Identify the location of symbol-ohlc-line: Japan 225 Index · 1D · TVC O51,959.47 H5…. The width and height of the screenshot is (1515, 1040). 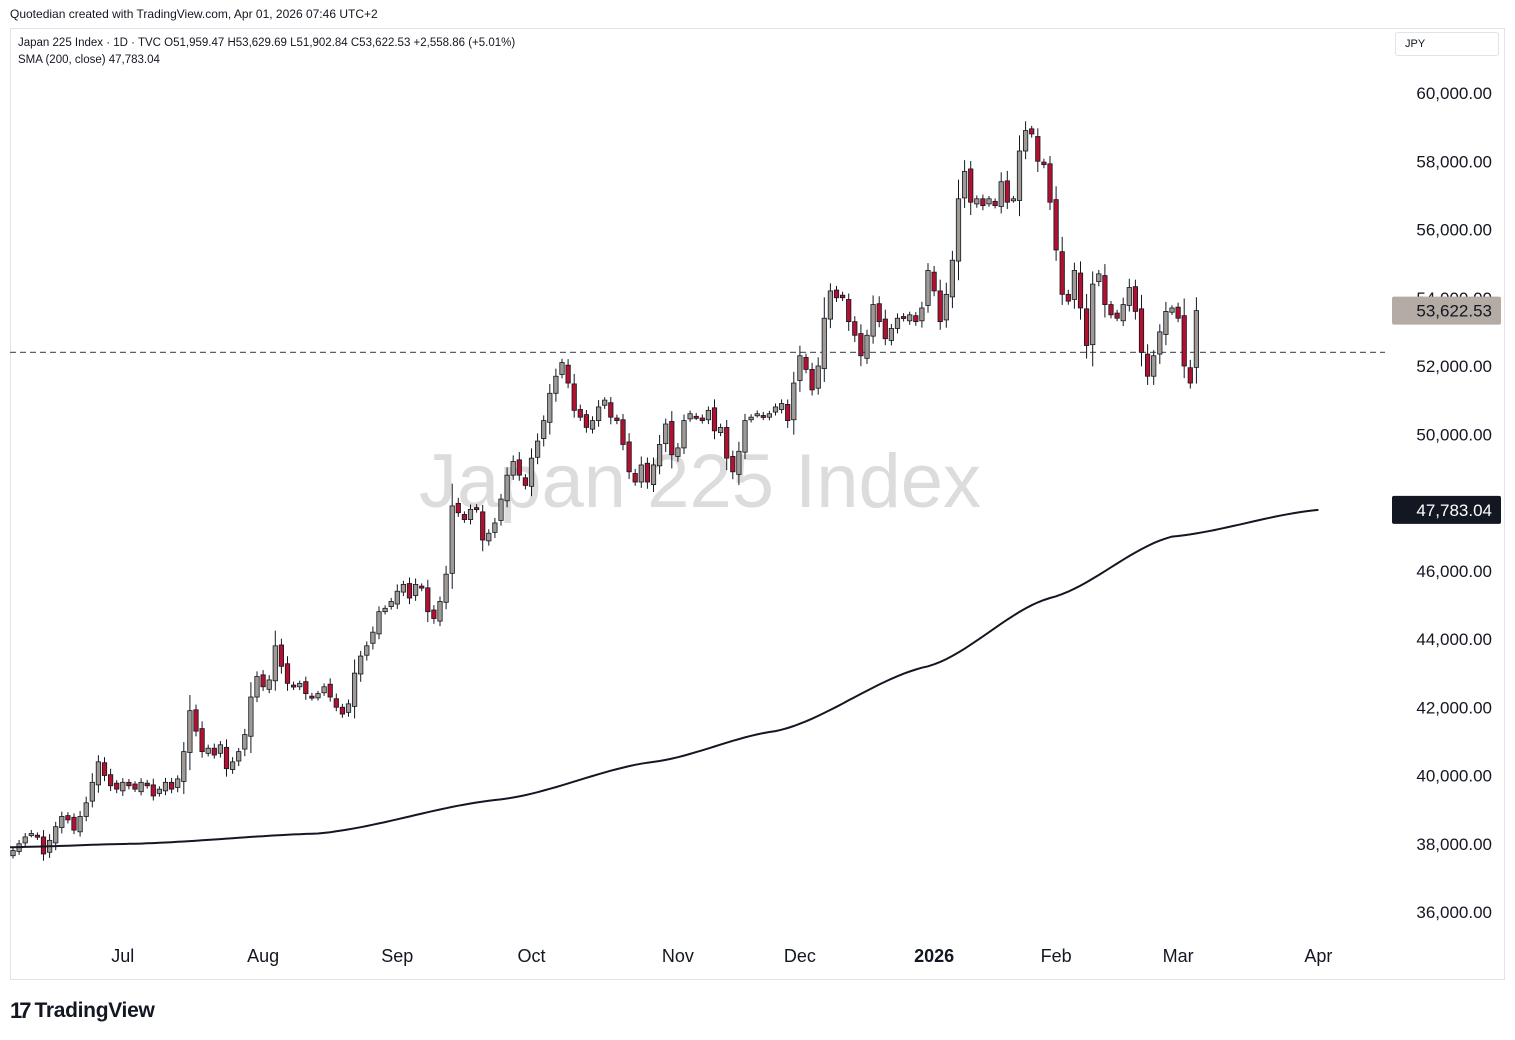
(267, 43).